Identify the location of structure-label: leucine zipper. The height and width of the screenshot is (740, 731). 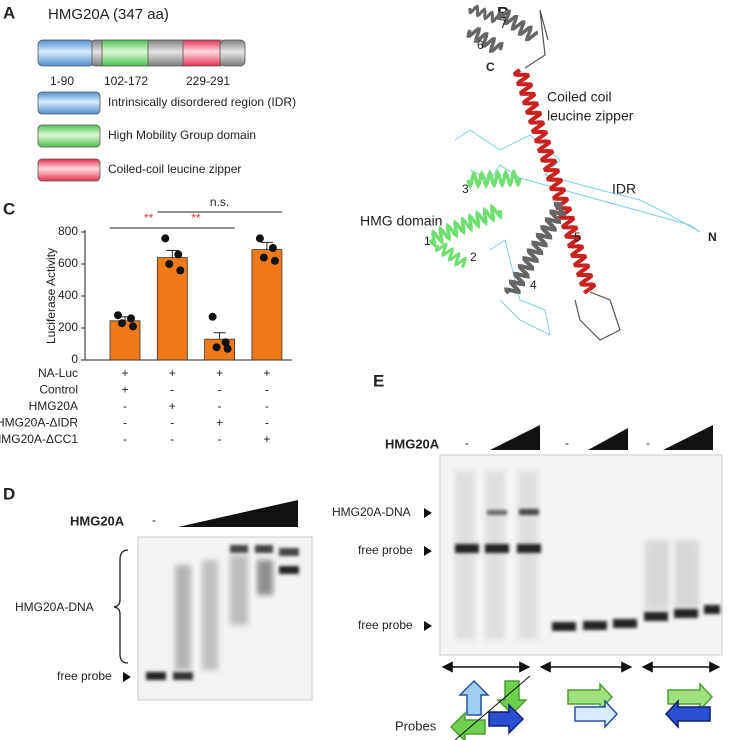
(590, 116).